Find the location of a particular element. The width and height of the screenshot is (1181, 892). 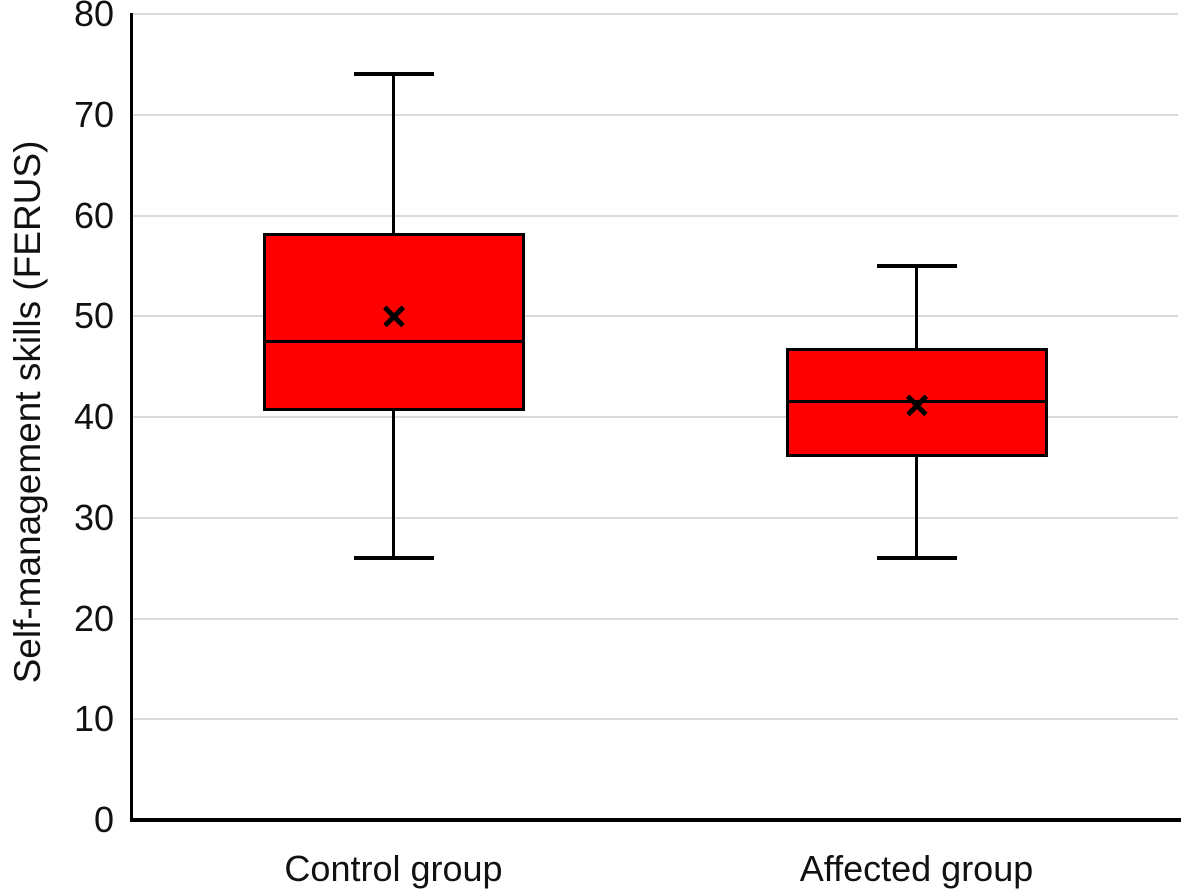

x-category-label: Control group is located at coordinates (393, 868).